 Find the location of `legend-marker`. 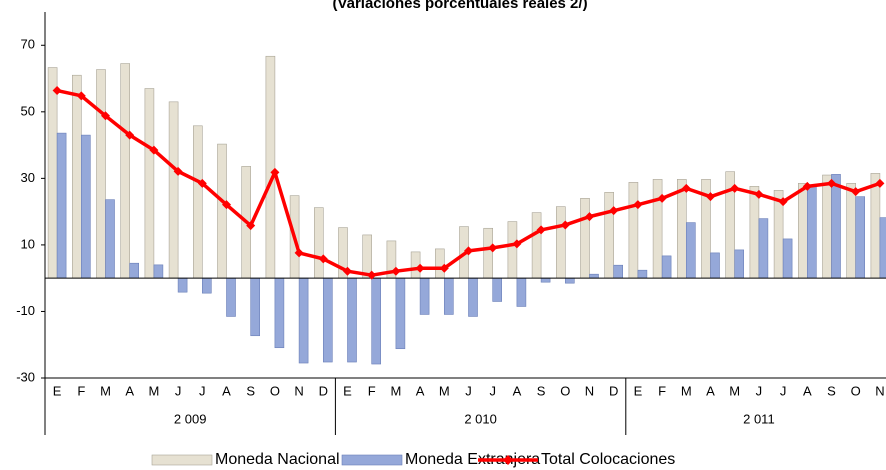

legend-marker is located at coordinates (508, 460).